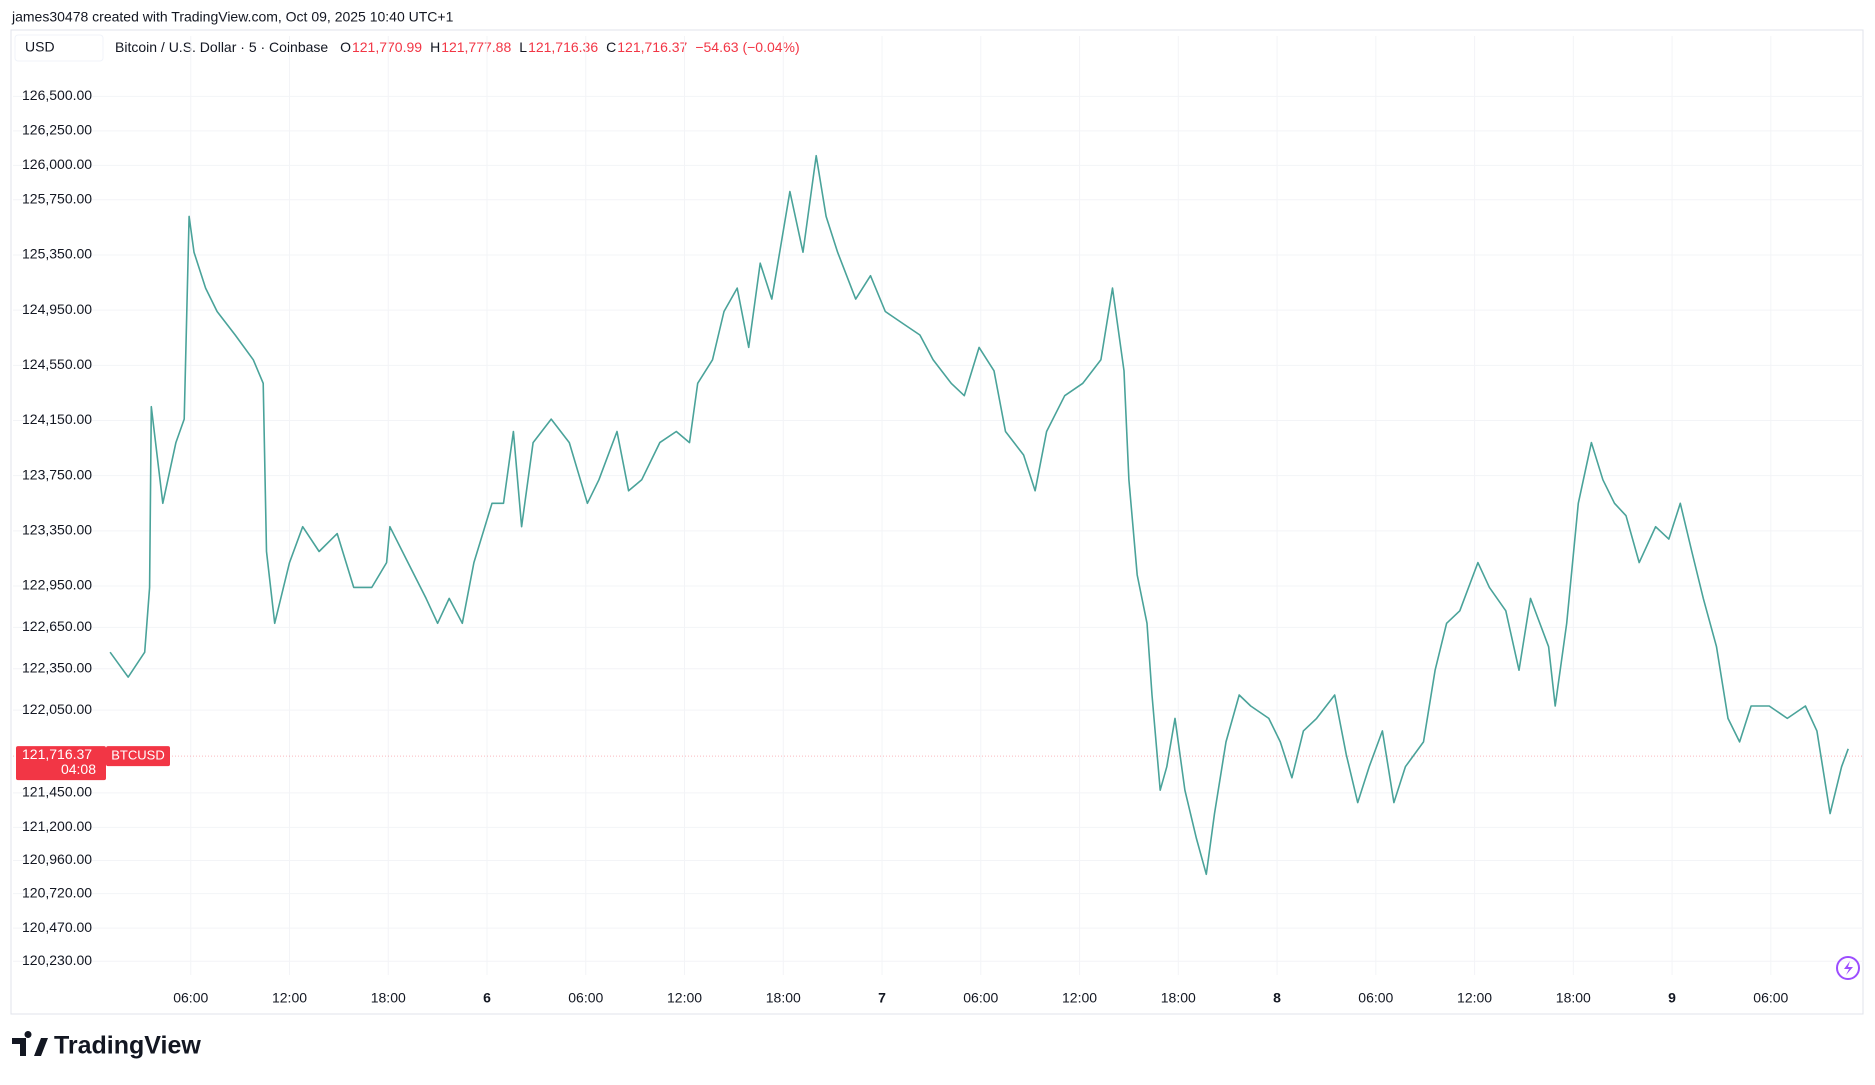 This screenshot has height=1085, width=1875. What do you see at coordinates (435, 47) in the screenshot?
I see `ohlc-key: H` at bounding box center [435, 47].